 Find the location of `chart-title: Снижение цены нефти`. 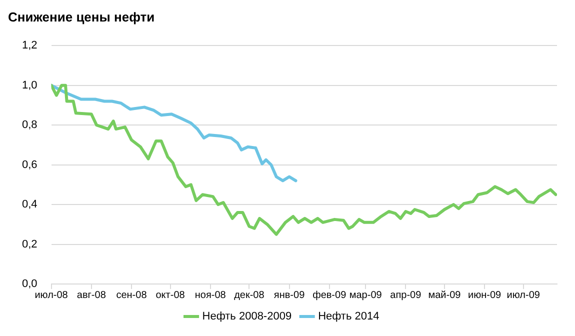

chart-title: Снижение цены нефти is located at coordinates (81, 16).